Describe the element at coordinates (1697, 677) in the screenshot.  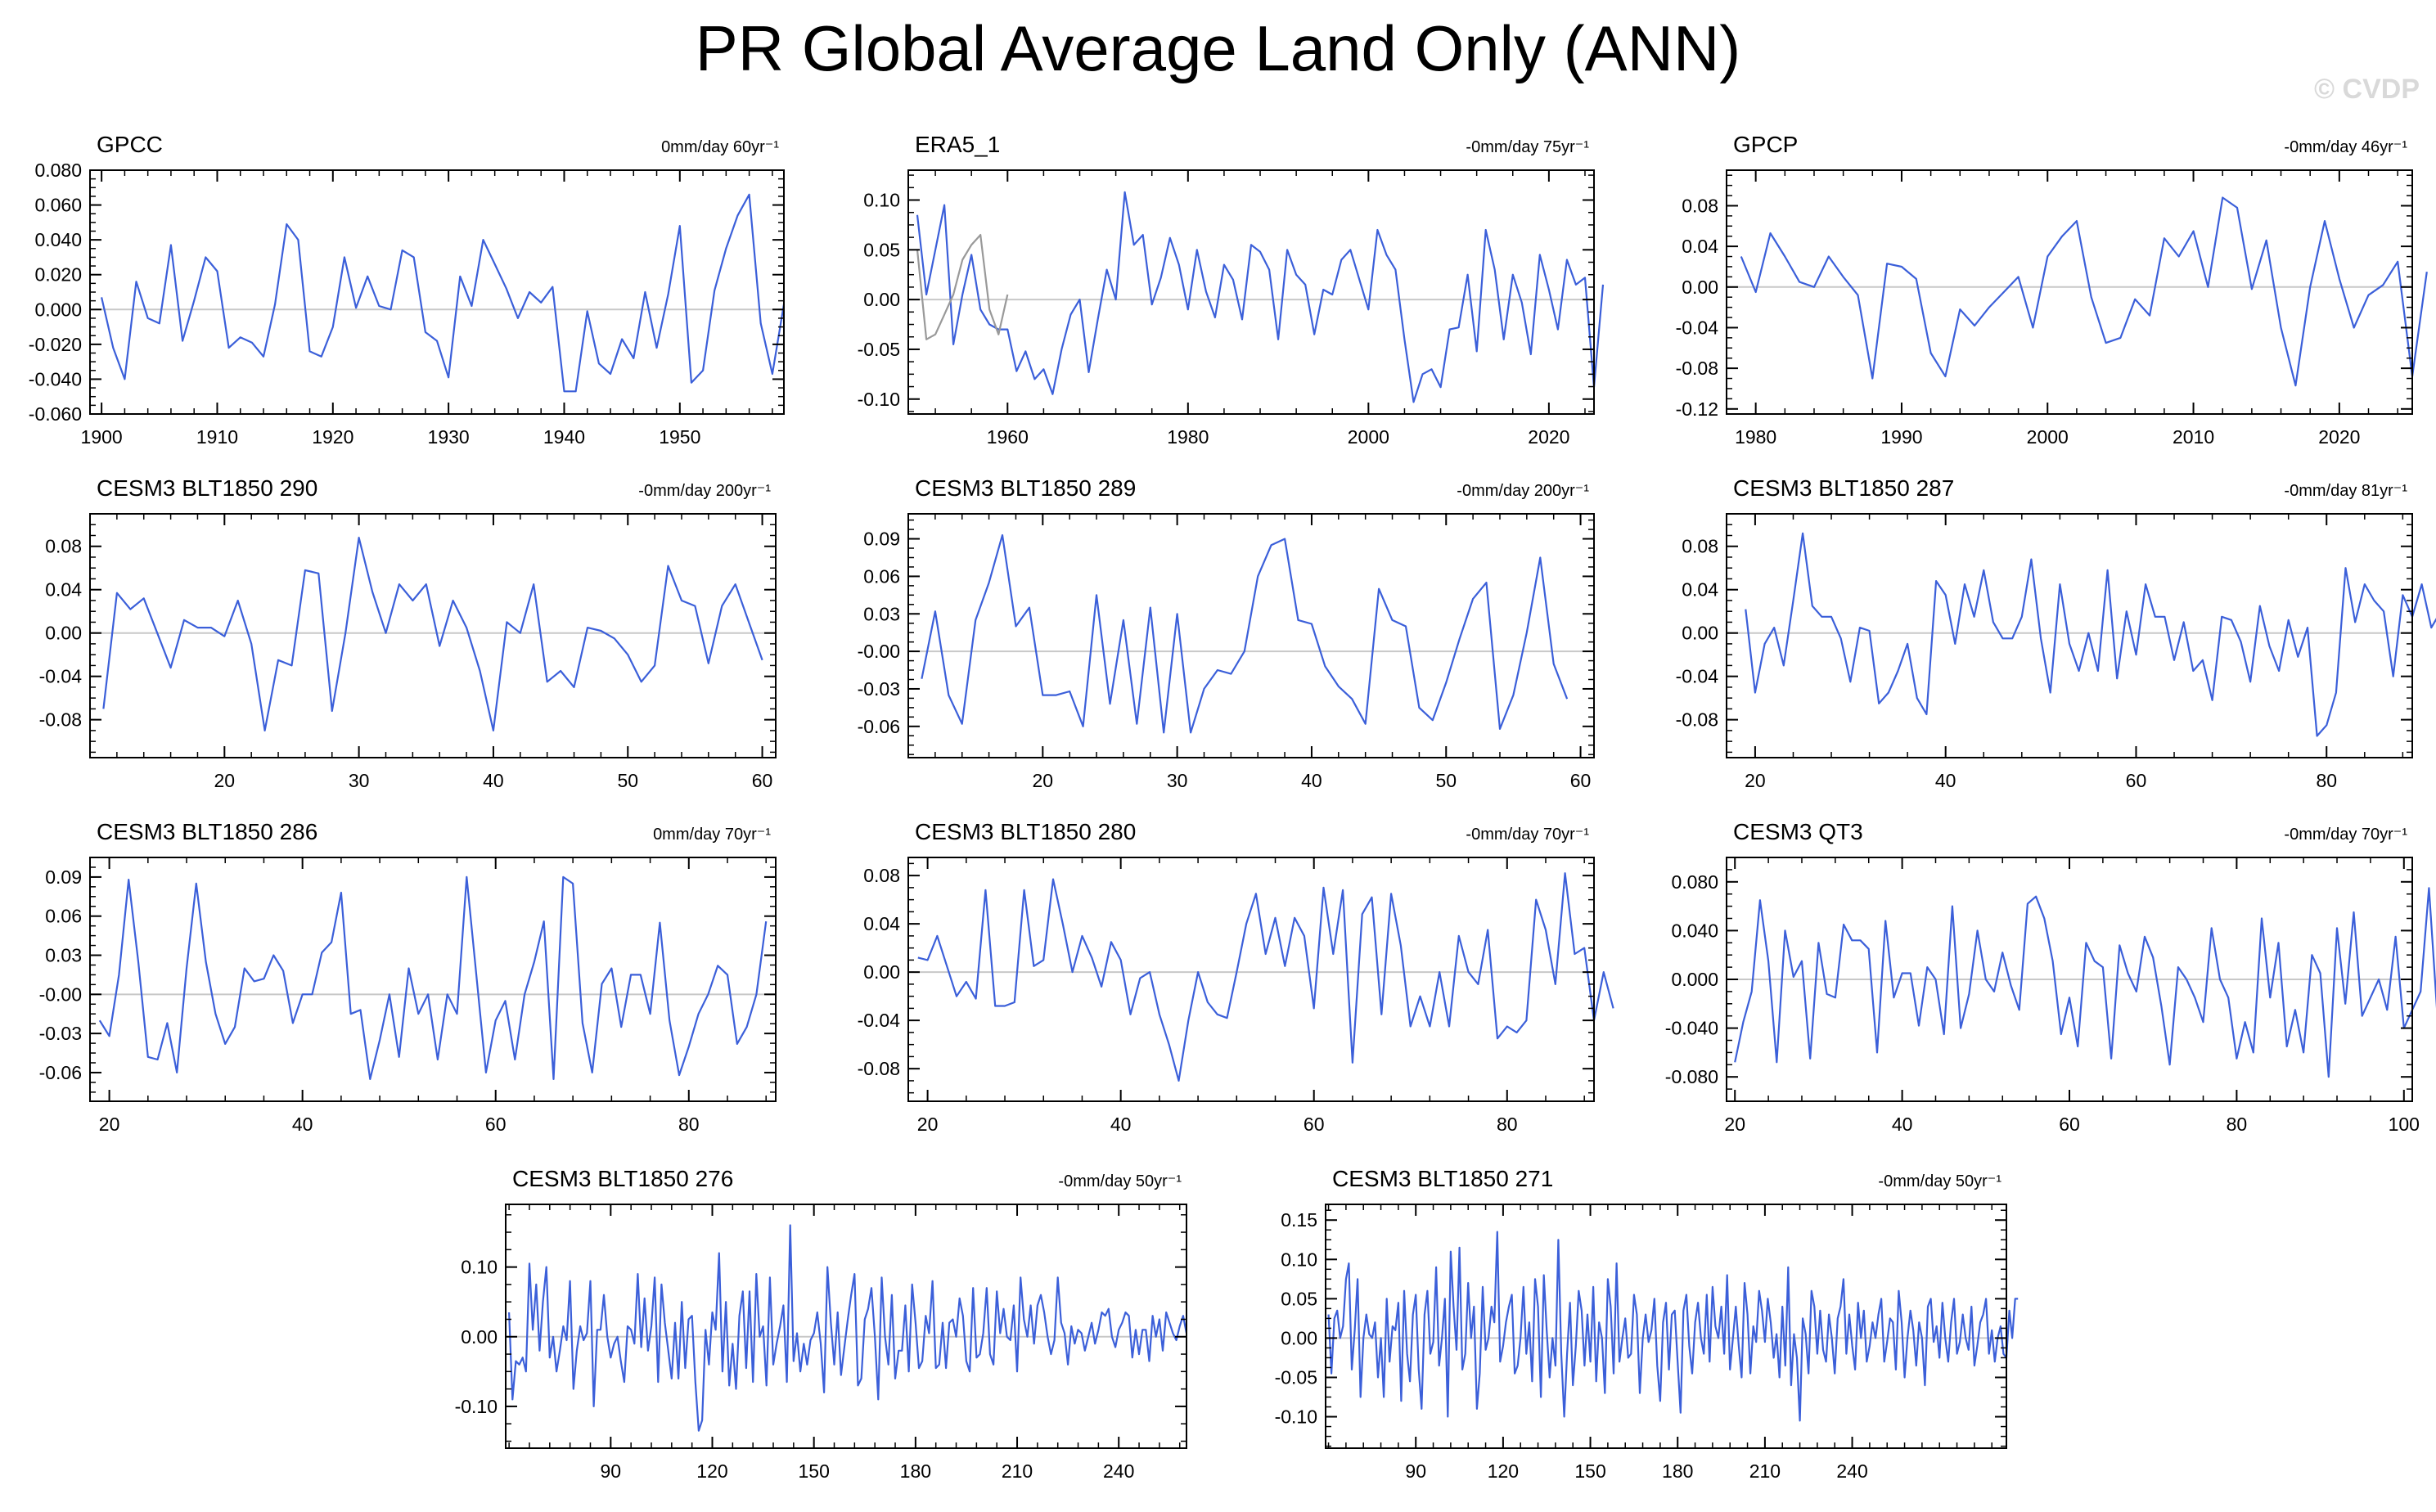
I see `y-tick-label: -0.04` at that location.